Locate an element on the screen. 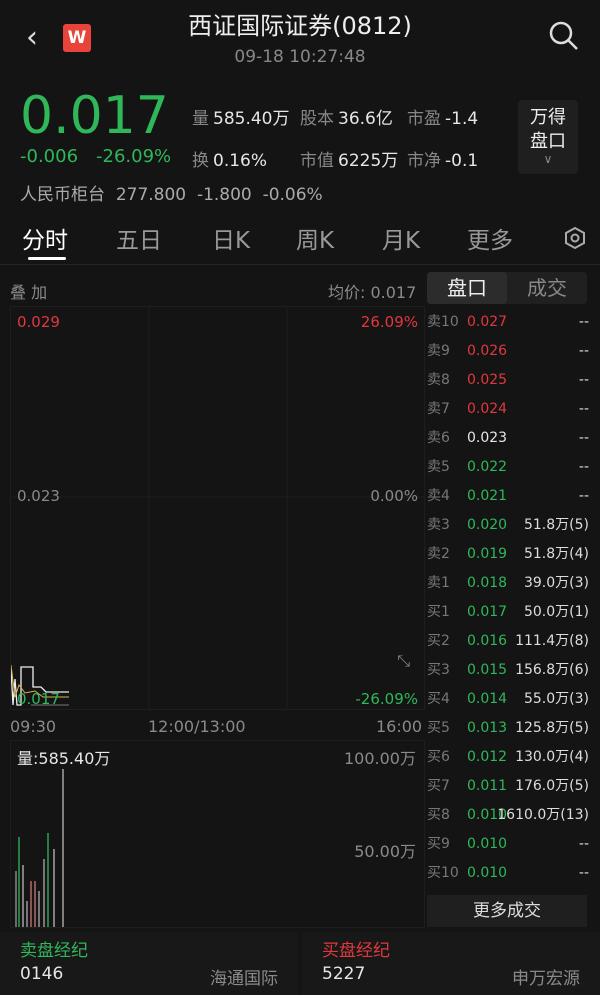 The width and height of the screenshot is (600, 995). tab-monthly: 月K is located at coordinates (401, 241).